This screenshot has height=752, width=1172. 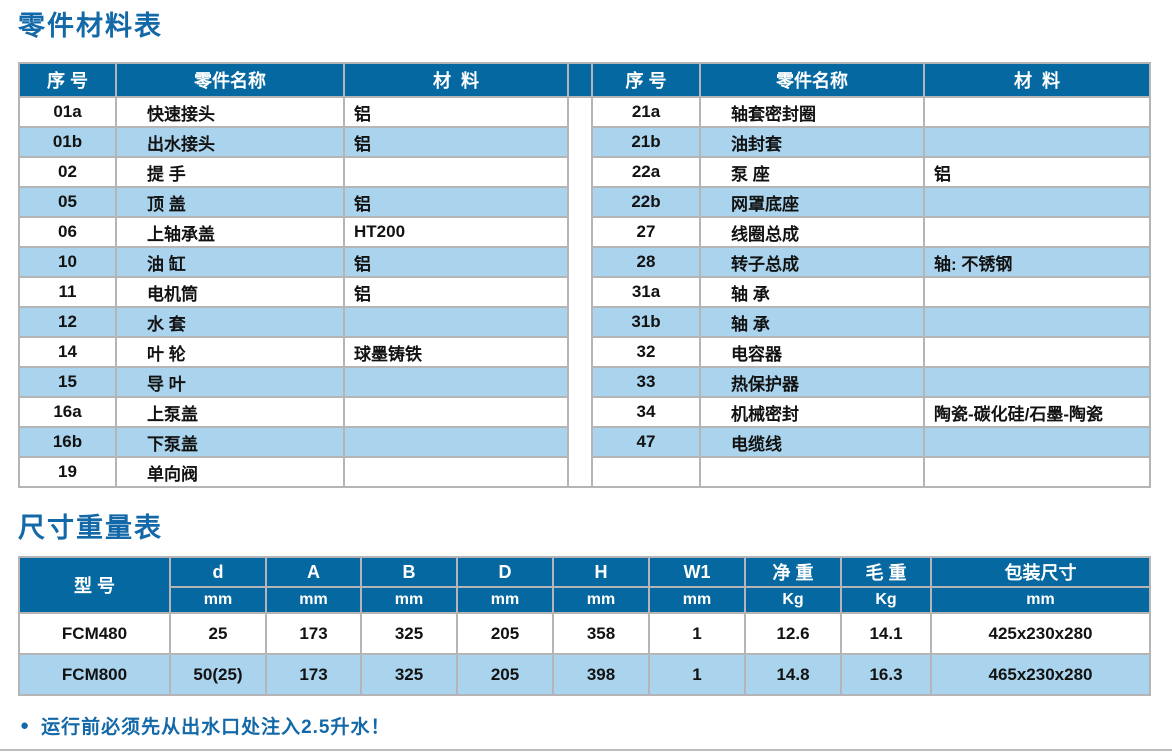 I want to click on part-material: HT200, so click(x=456, y=232).